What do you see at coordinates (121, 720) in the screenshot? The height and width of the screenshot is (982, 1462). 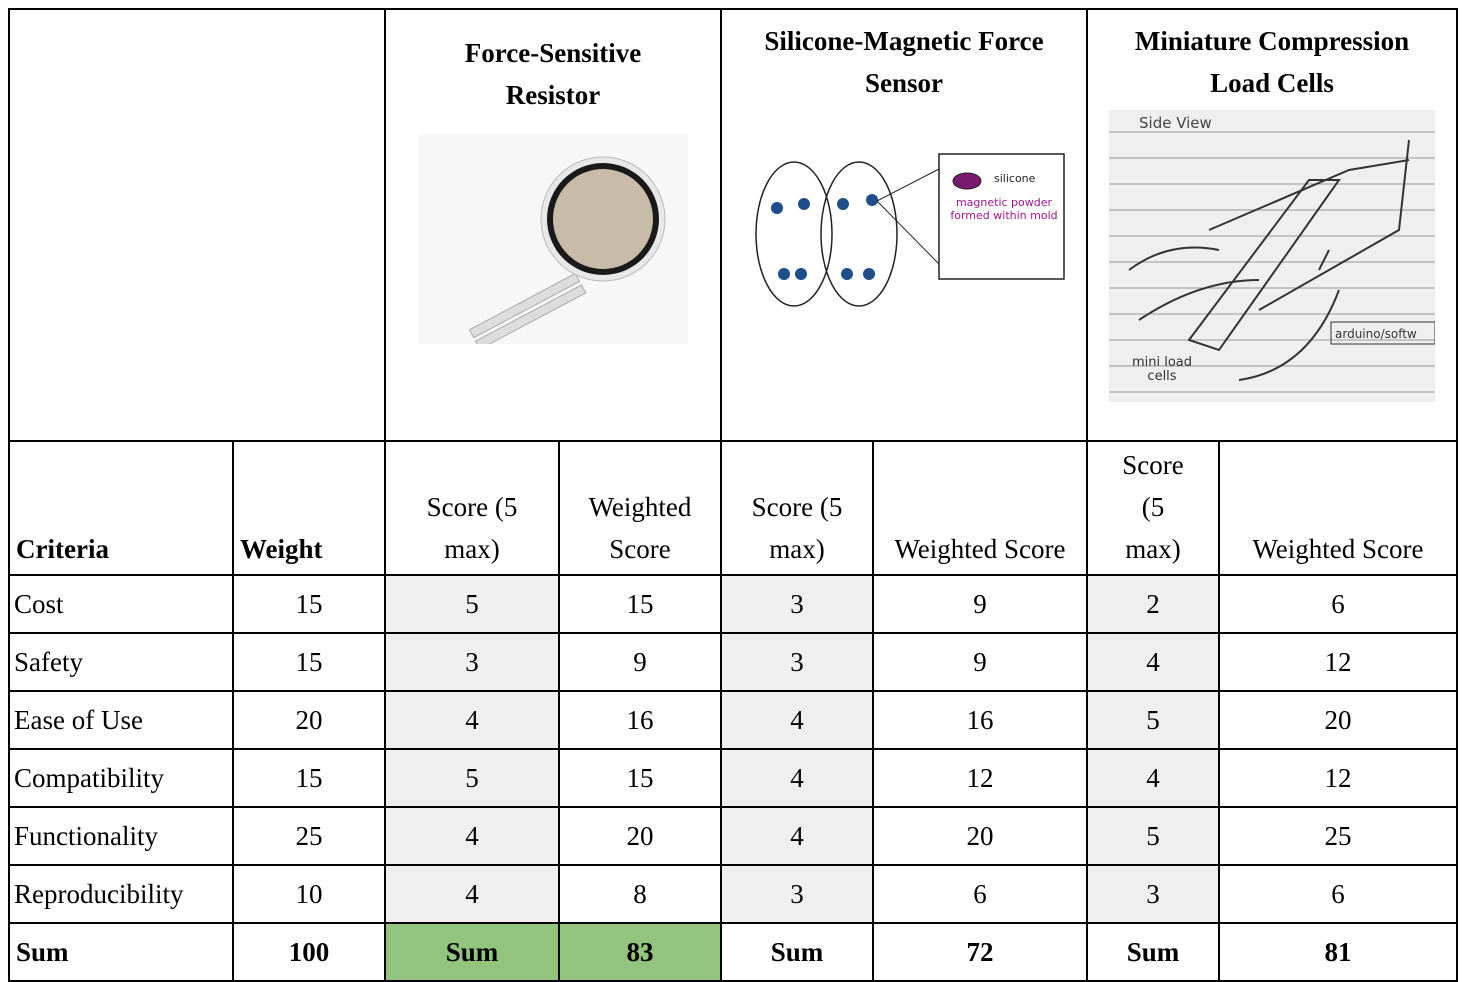 I see `criterion: Ease of Use` at bounding box center [121, 720].